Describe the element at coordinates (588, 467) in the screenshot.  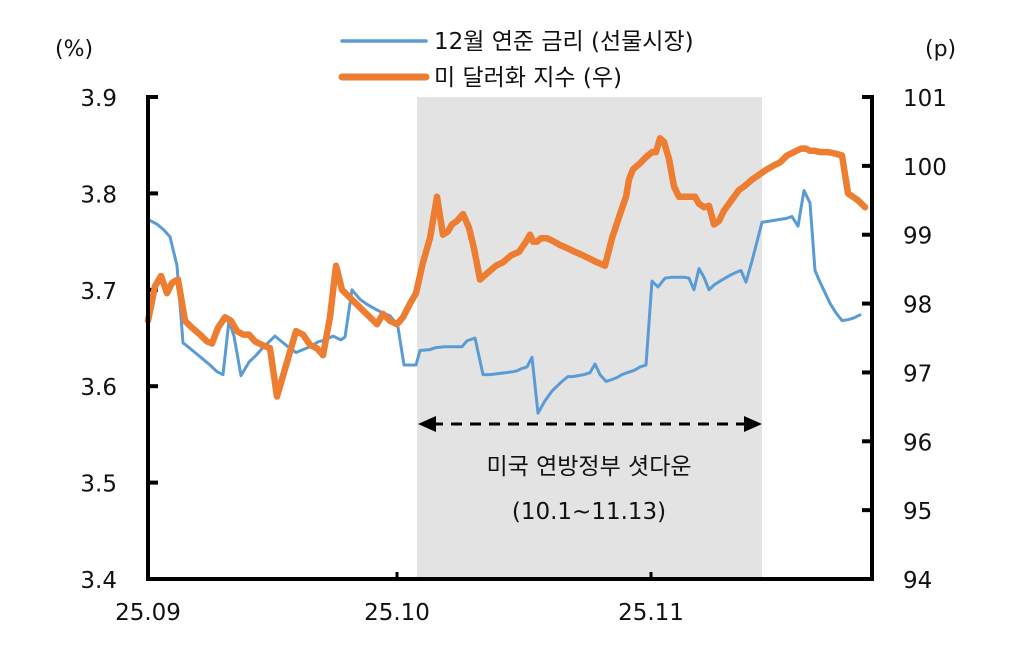
I see `annotation-title: 미국 연방정부 셧다운` at that location.